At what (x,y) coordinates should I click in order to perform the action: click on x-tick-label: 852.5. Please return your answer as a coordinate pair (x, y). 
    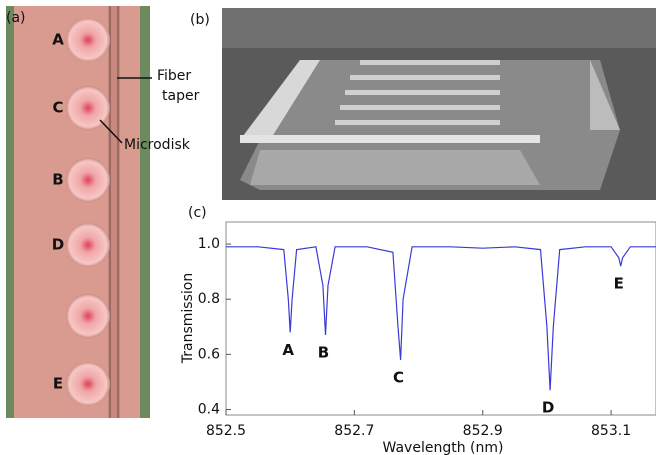
    Looking at the image, I should click on (226, 431).